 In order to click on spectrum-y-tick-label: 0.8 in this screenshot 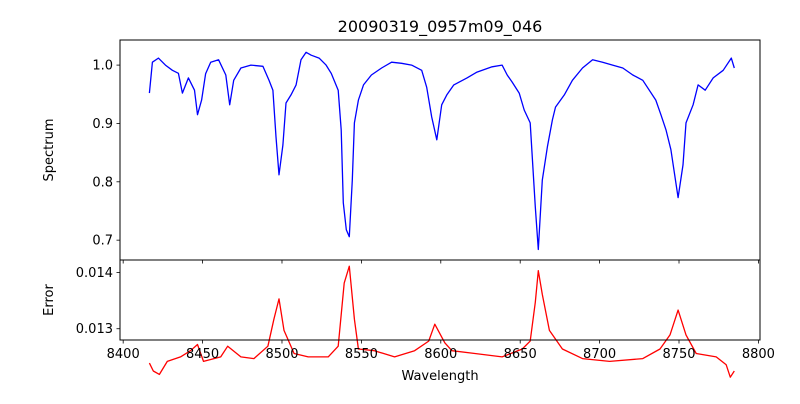, I will do `click(102, 182)`.